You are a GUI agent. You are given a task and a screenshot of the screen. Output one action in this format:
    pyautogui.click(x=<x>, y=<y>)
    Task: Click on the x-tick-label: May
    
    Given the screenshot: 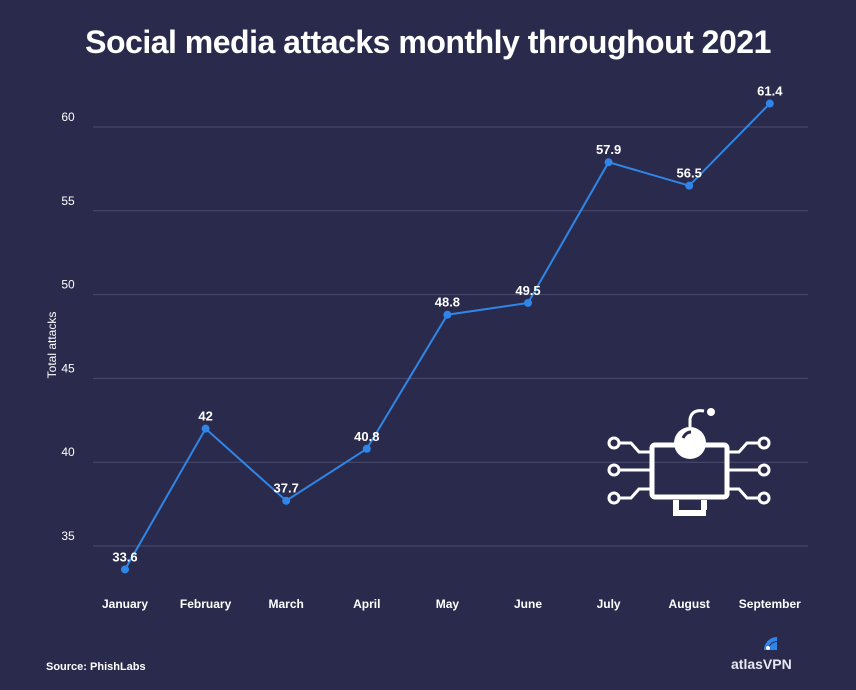 What is the action you would take?
    pyautogui.click(x=448, y=604)
    